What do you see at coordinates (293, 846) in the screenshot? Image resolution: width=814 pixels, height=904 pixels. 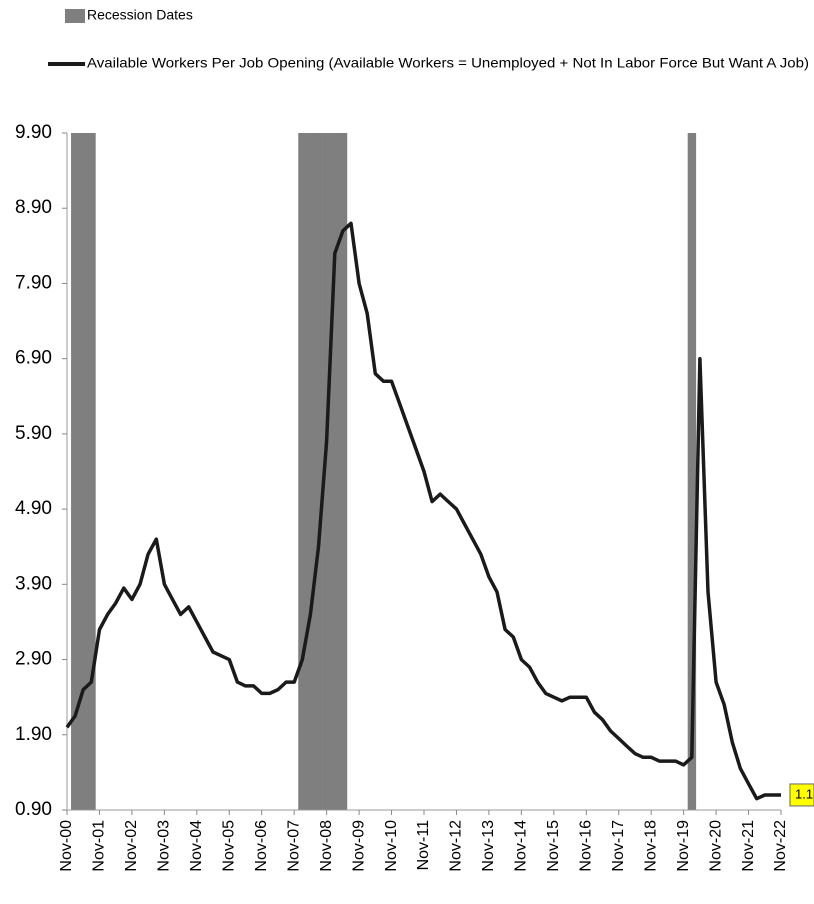 I see `x-tick-label: Nov-07` at bounding box center [293, 846].